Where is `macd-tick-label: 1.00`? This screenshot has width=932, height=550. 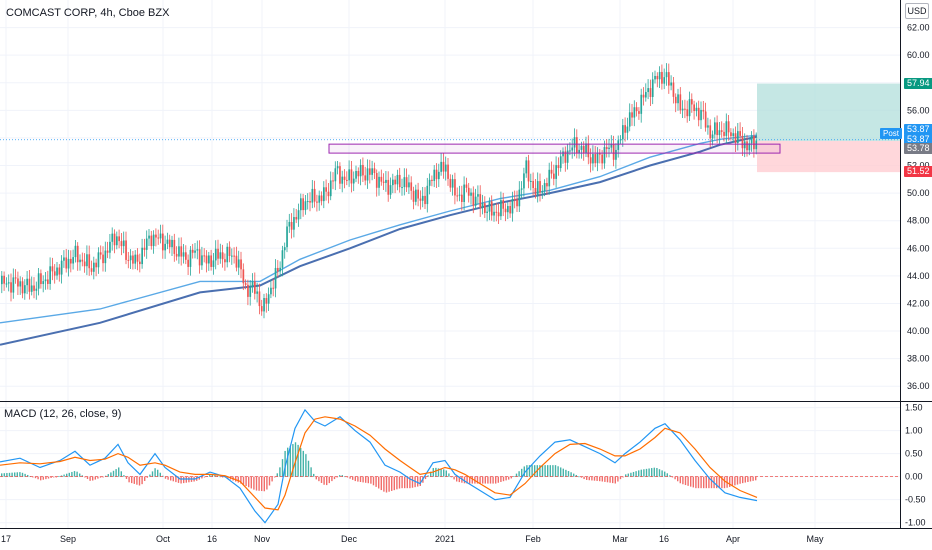 macd-tick-label: 1.00 is located at coordinates (914, 431).